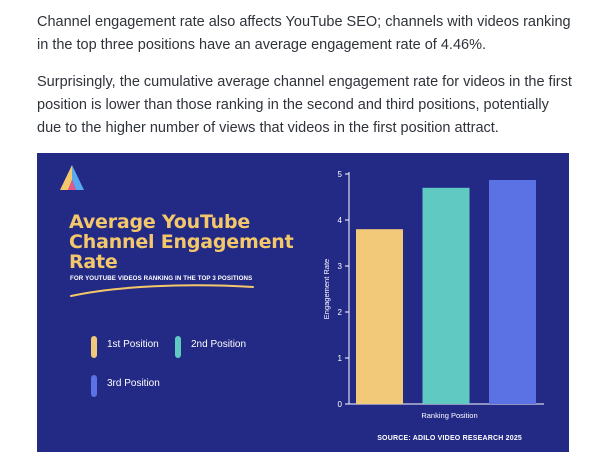 This screenshot has width=600, height=467. I want to click on legend-label-3rd: 3rd Position, so click(133, 383).